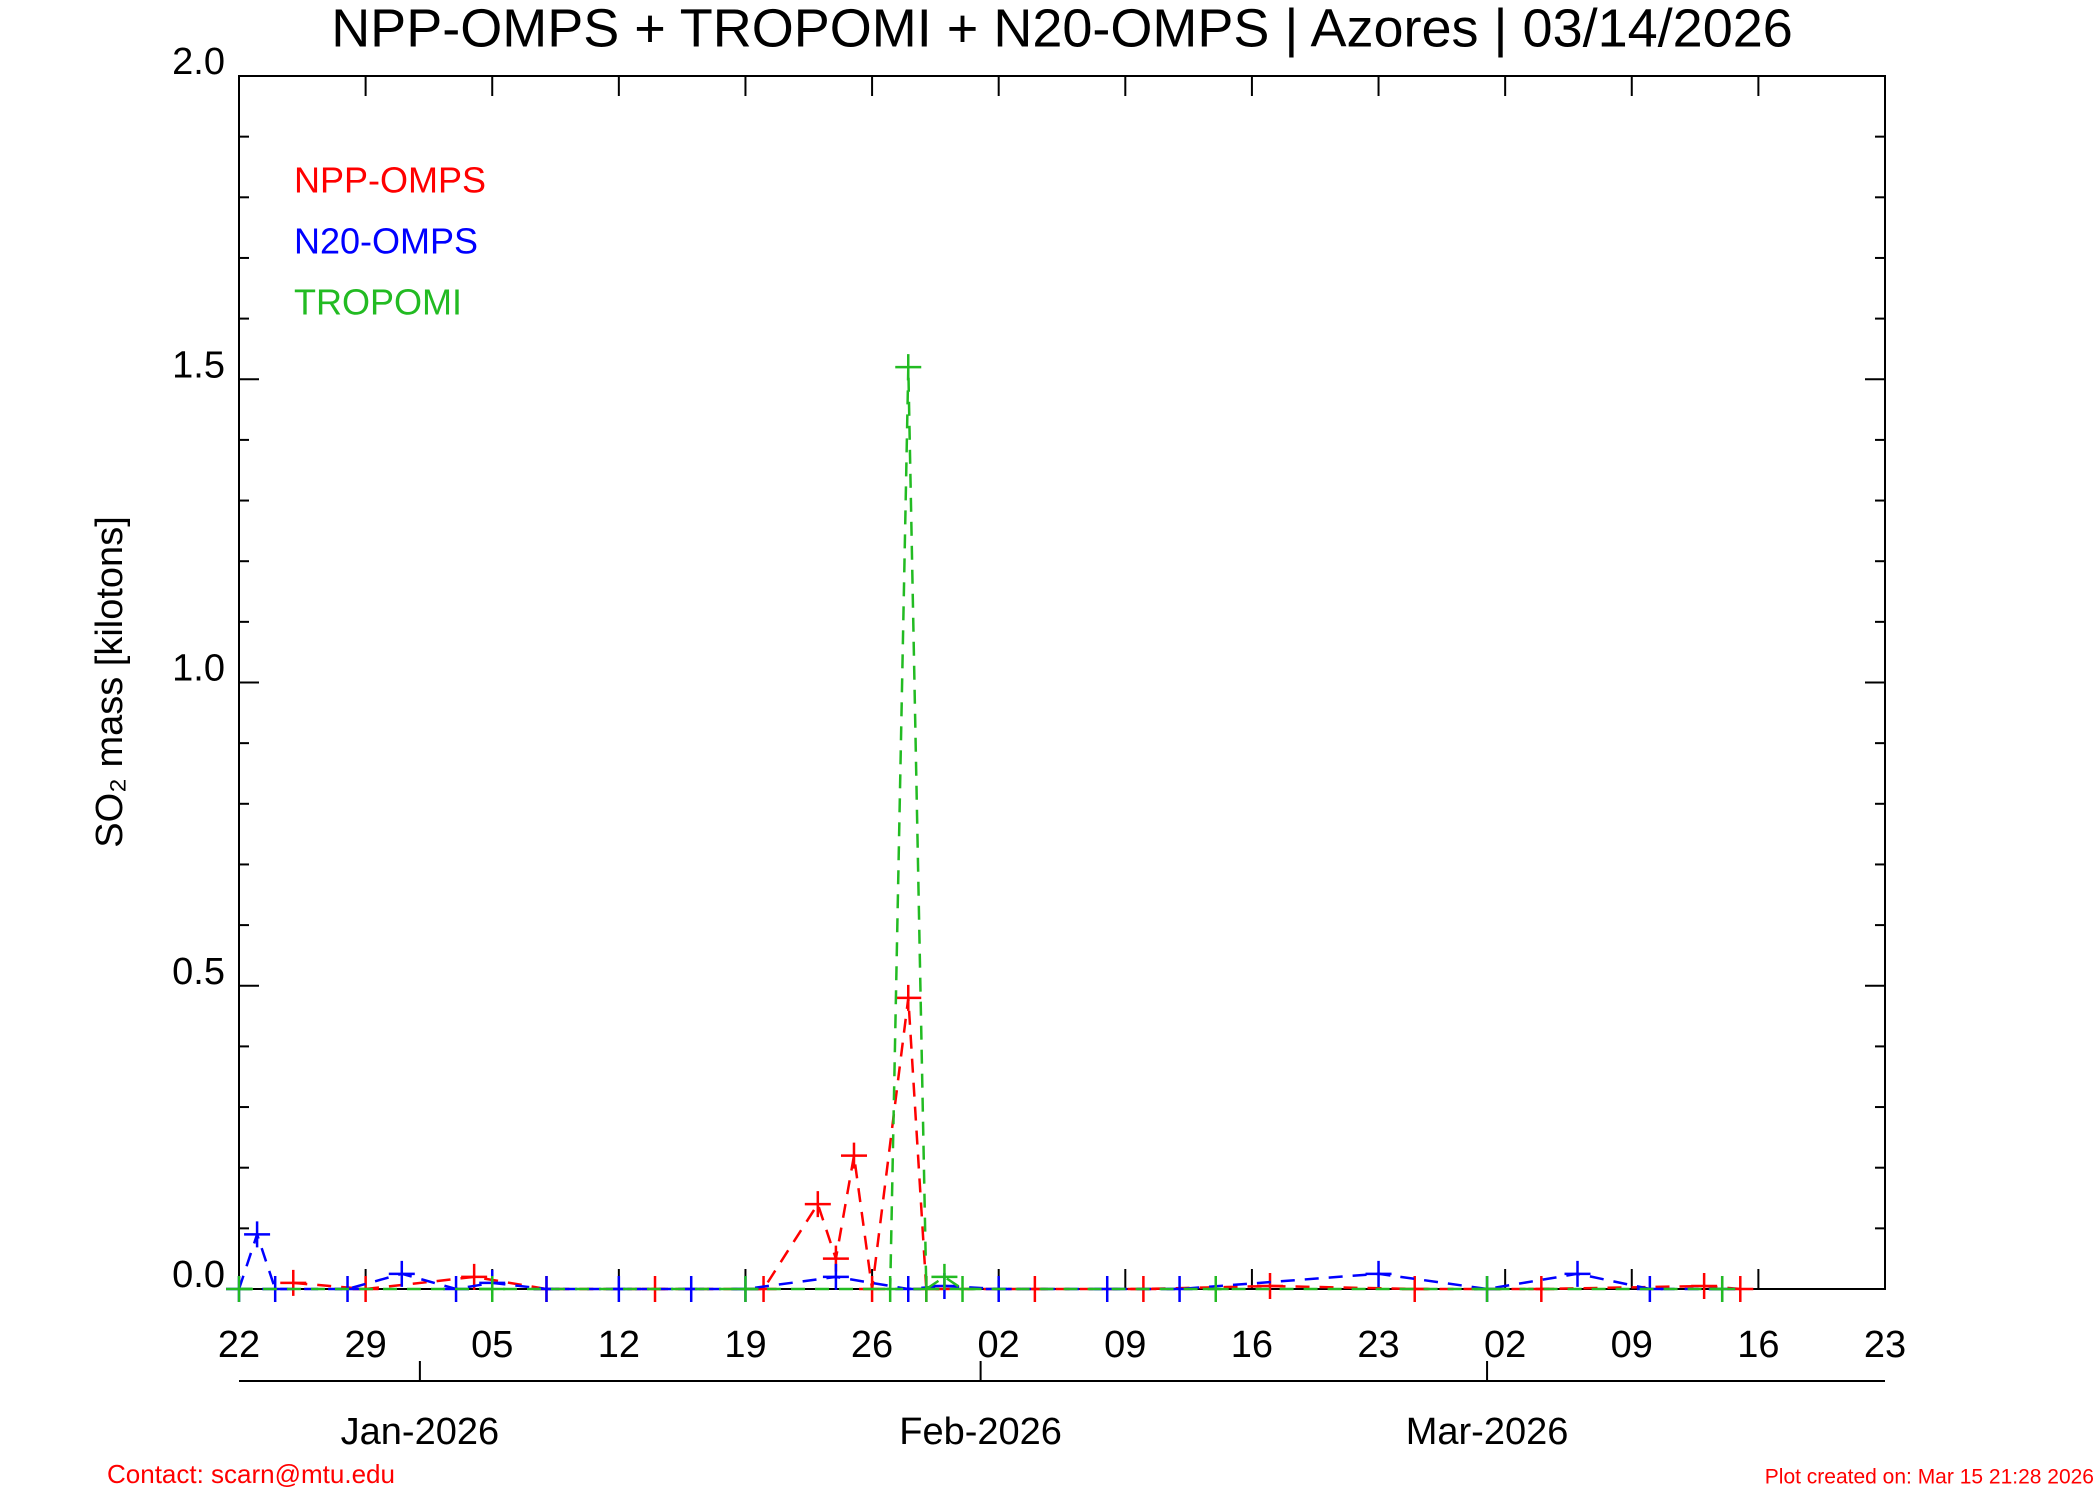  What do you see at coordinates (198, 669) in the screenshot?
I see `y-tick-label: 1.0` at bounding box center [198, 669].